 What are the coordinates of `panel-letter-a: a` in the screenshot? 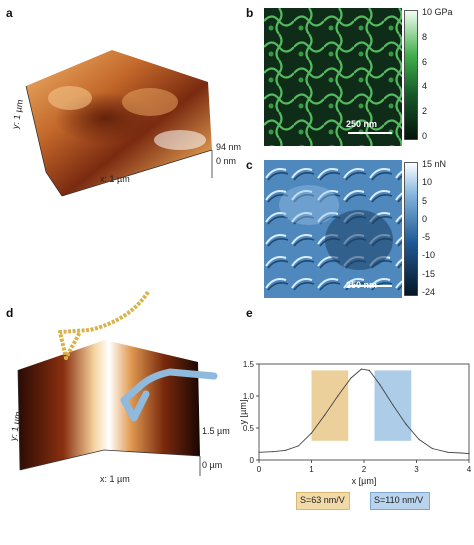 It's located at (9, 13).